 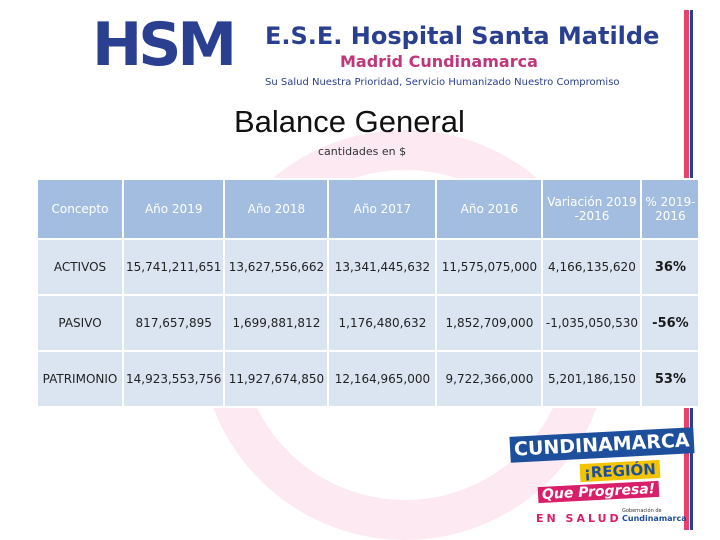 I want to click on table-cell: 4,166,135,620, so click(x=592, y=267).